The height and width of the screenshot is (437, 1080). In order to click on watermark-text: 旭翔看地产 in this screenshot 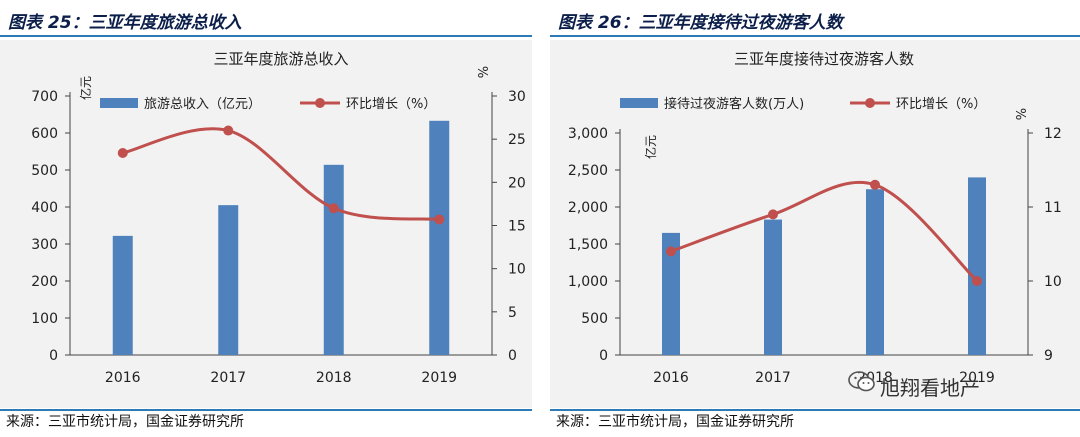, I will do `click(930, 388)`.